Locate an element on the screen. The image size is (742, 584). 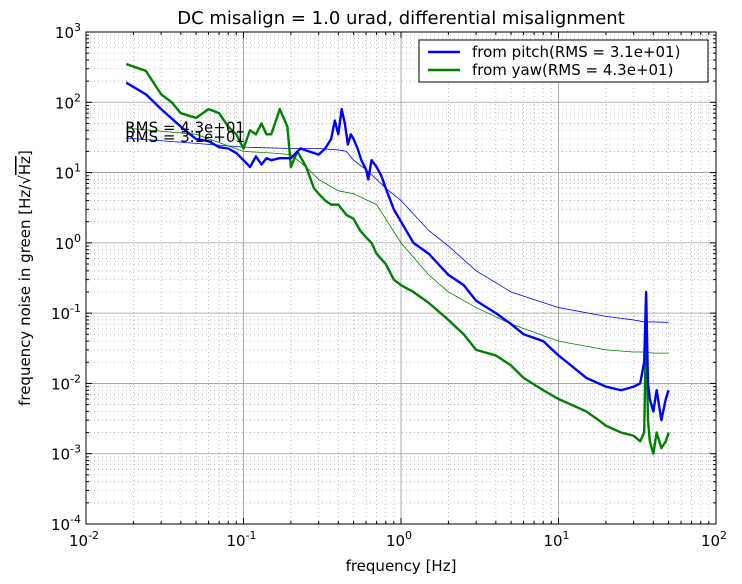
x-tick-label: 10⁻² is located at coordinates (84, 539).